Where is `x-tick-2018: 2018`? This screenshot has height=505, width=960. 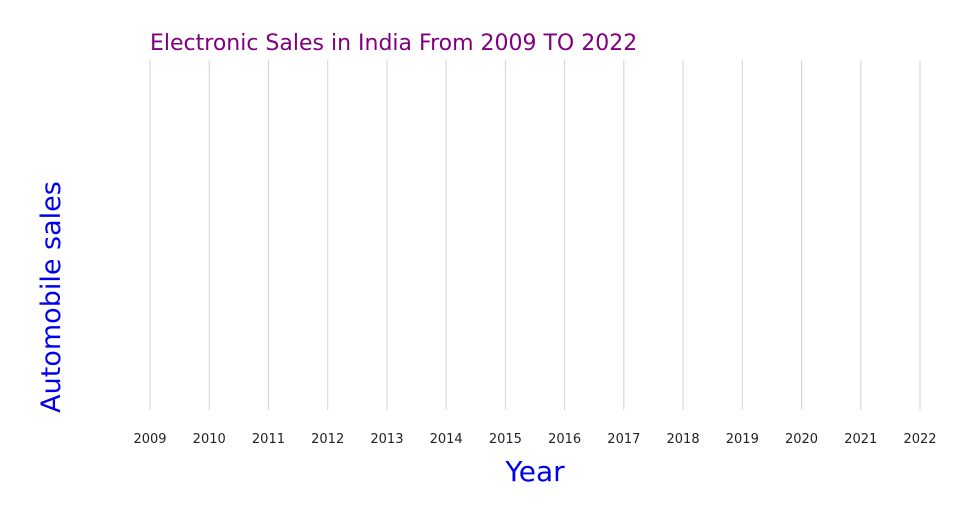 x-tick-2018: 2018 is located at coordinates (683, 439).